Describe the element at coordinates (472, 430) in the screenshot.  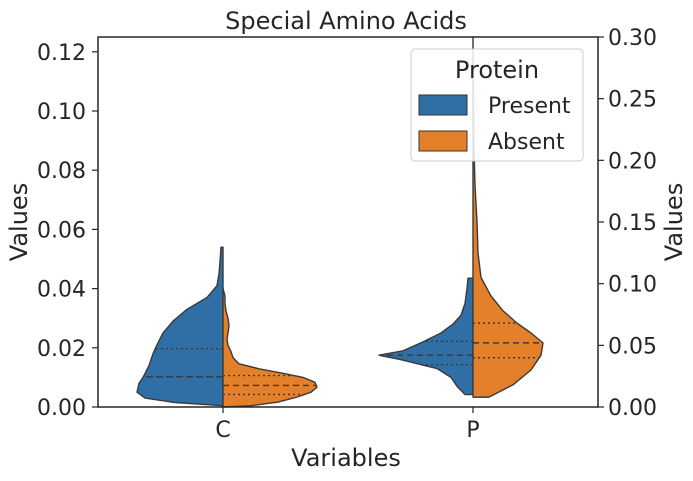
I see `x-tick-label-p: P` at that location.